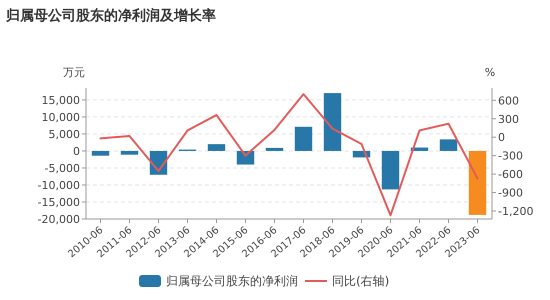  I want to click on y2-tick-label: -300, so click(510, 156).